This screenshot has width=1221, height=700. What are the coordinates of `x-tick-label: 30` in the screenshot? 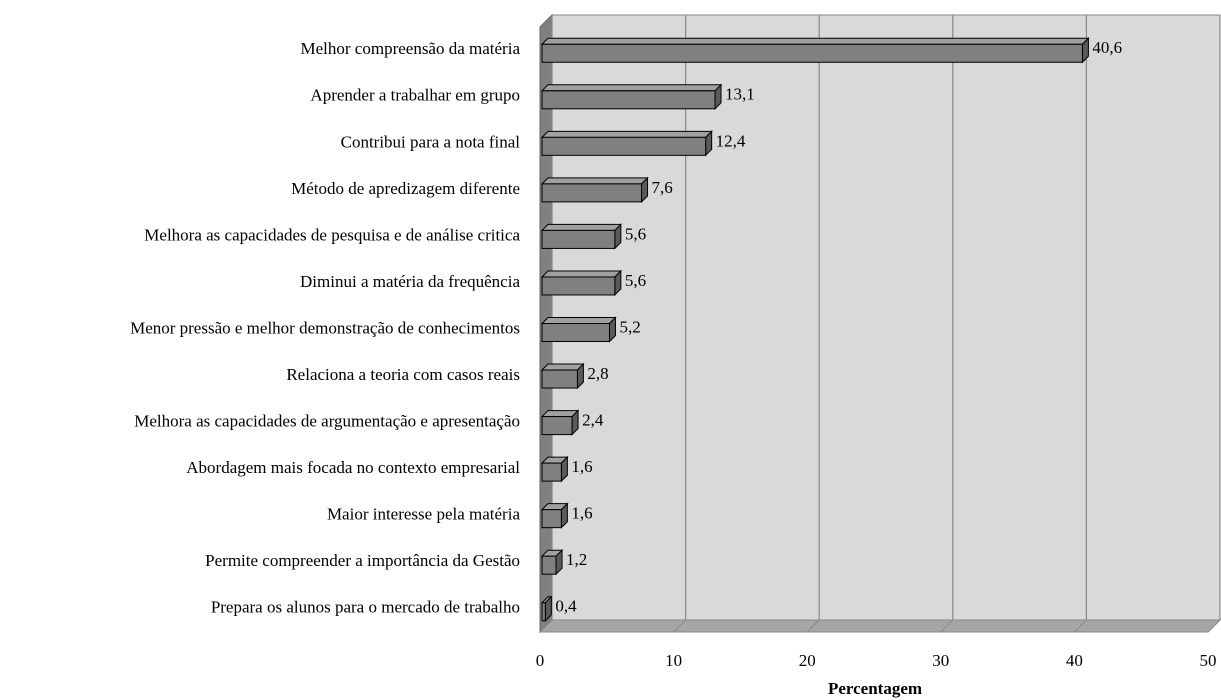 It's located at (940, 660).